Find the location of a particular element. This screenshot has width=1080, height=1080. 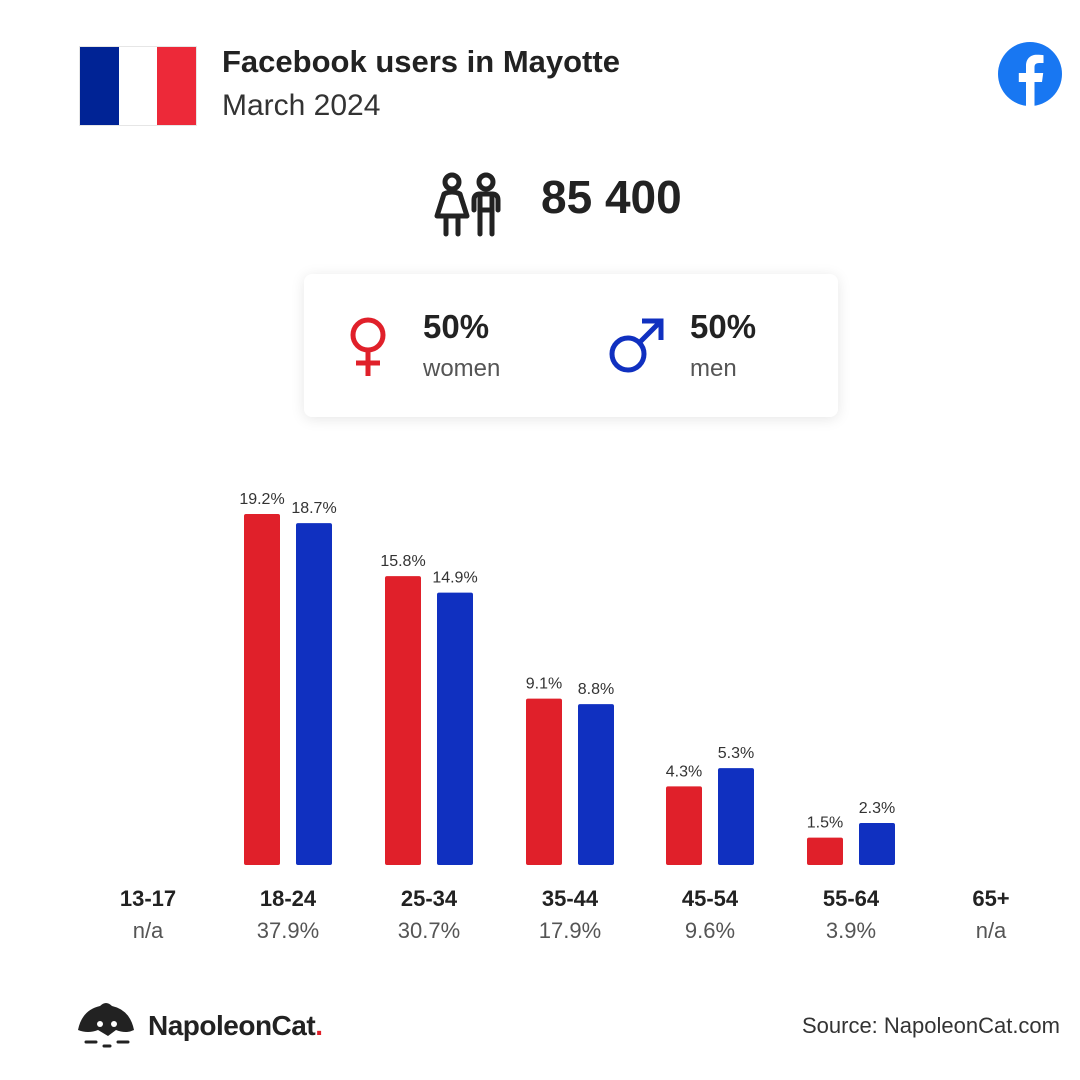

women-percent: 50% is located at coordinates (456, 326).